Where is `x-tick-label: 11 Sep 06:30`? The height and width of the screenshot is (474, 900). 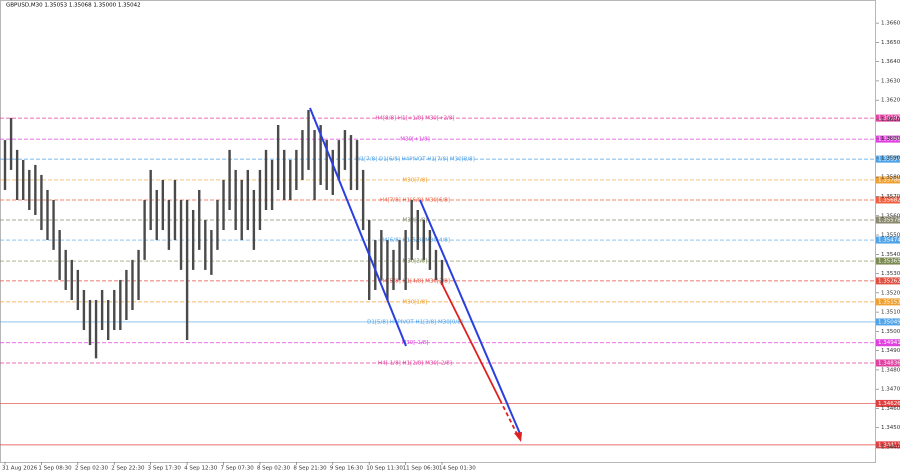
x-tick-label: 11 Sep 06:30 is located at coordinates (421, 469).